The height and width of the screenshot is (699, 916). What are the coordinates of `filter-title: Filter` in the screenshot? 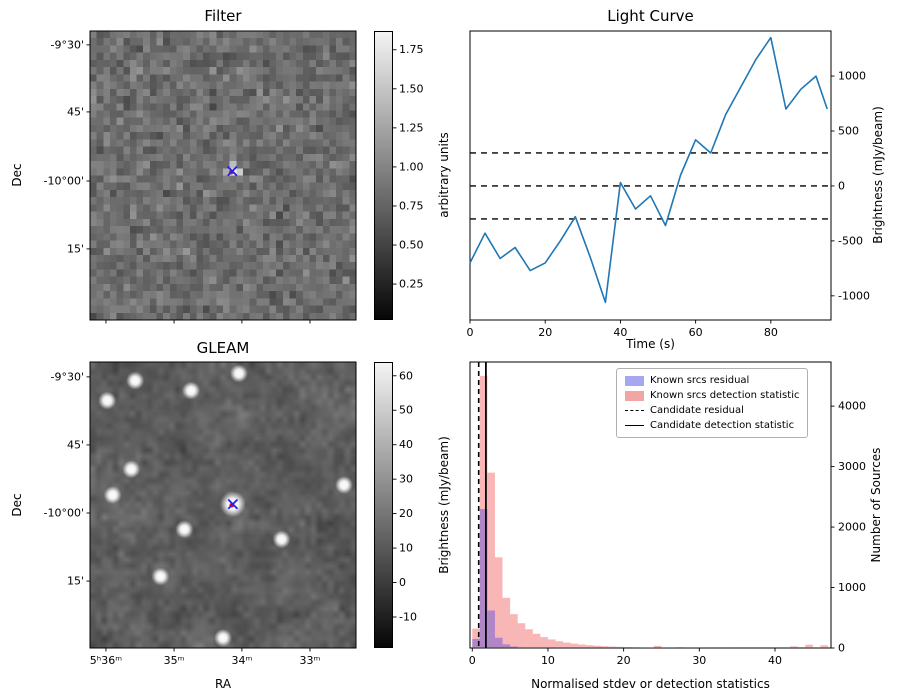 It's located at (223, 16).